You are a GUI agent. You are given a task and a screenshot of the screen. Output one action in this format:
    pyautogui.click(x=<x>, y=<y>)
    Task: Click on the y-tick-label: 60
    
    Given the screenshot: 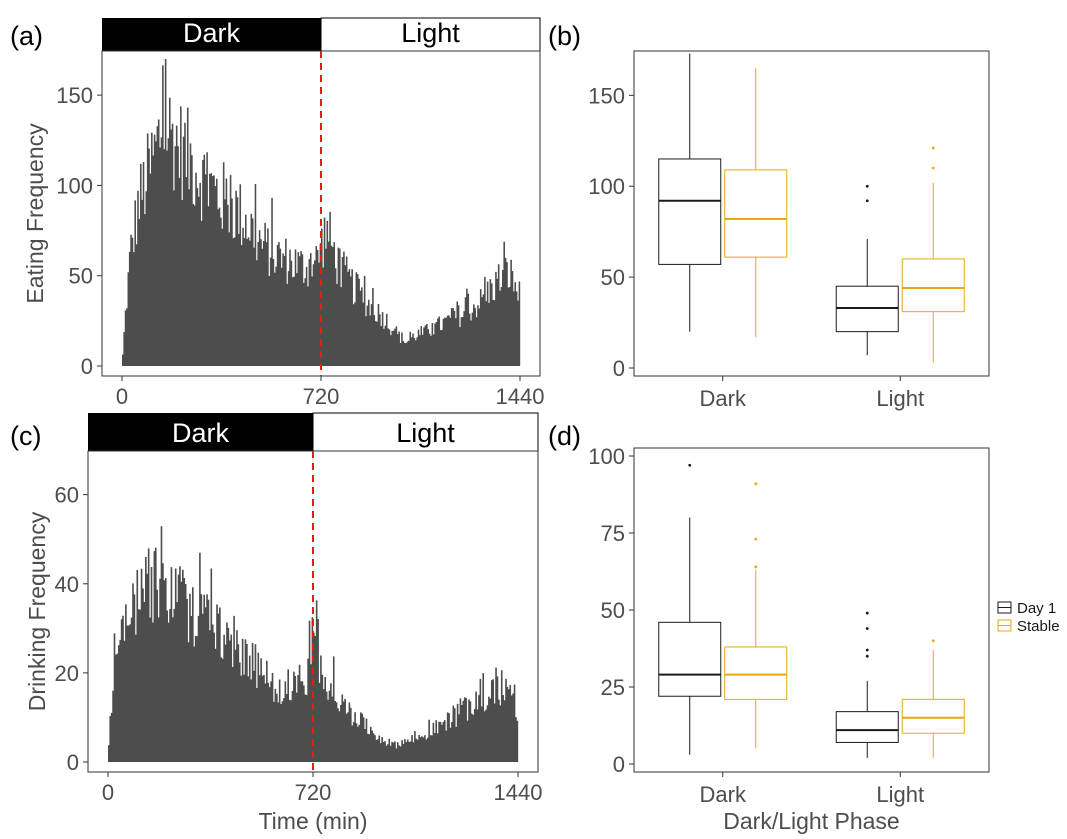 What is the action you would take?
    pyautogui.click(x=67, y=495)
    